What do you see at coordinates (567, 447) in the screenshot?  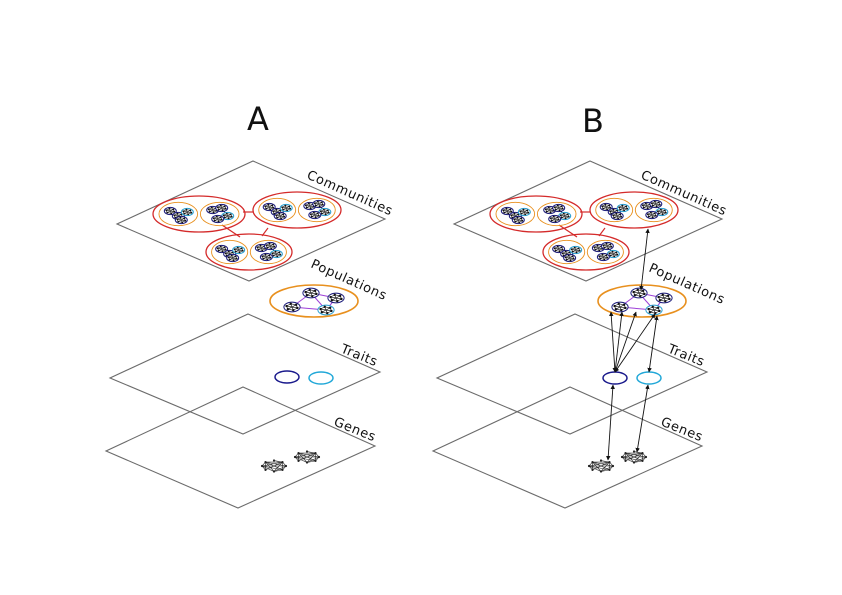 I see `genes-plane` at bounding box center [567, 447].